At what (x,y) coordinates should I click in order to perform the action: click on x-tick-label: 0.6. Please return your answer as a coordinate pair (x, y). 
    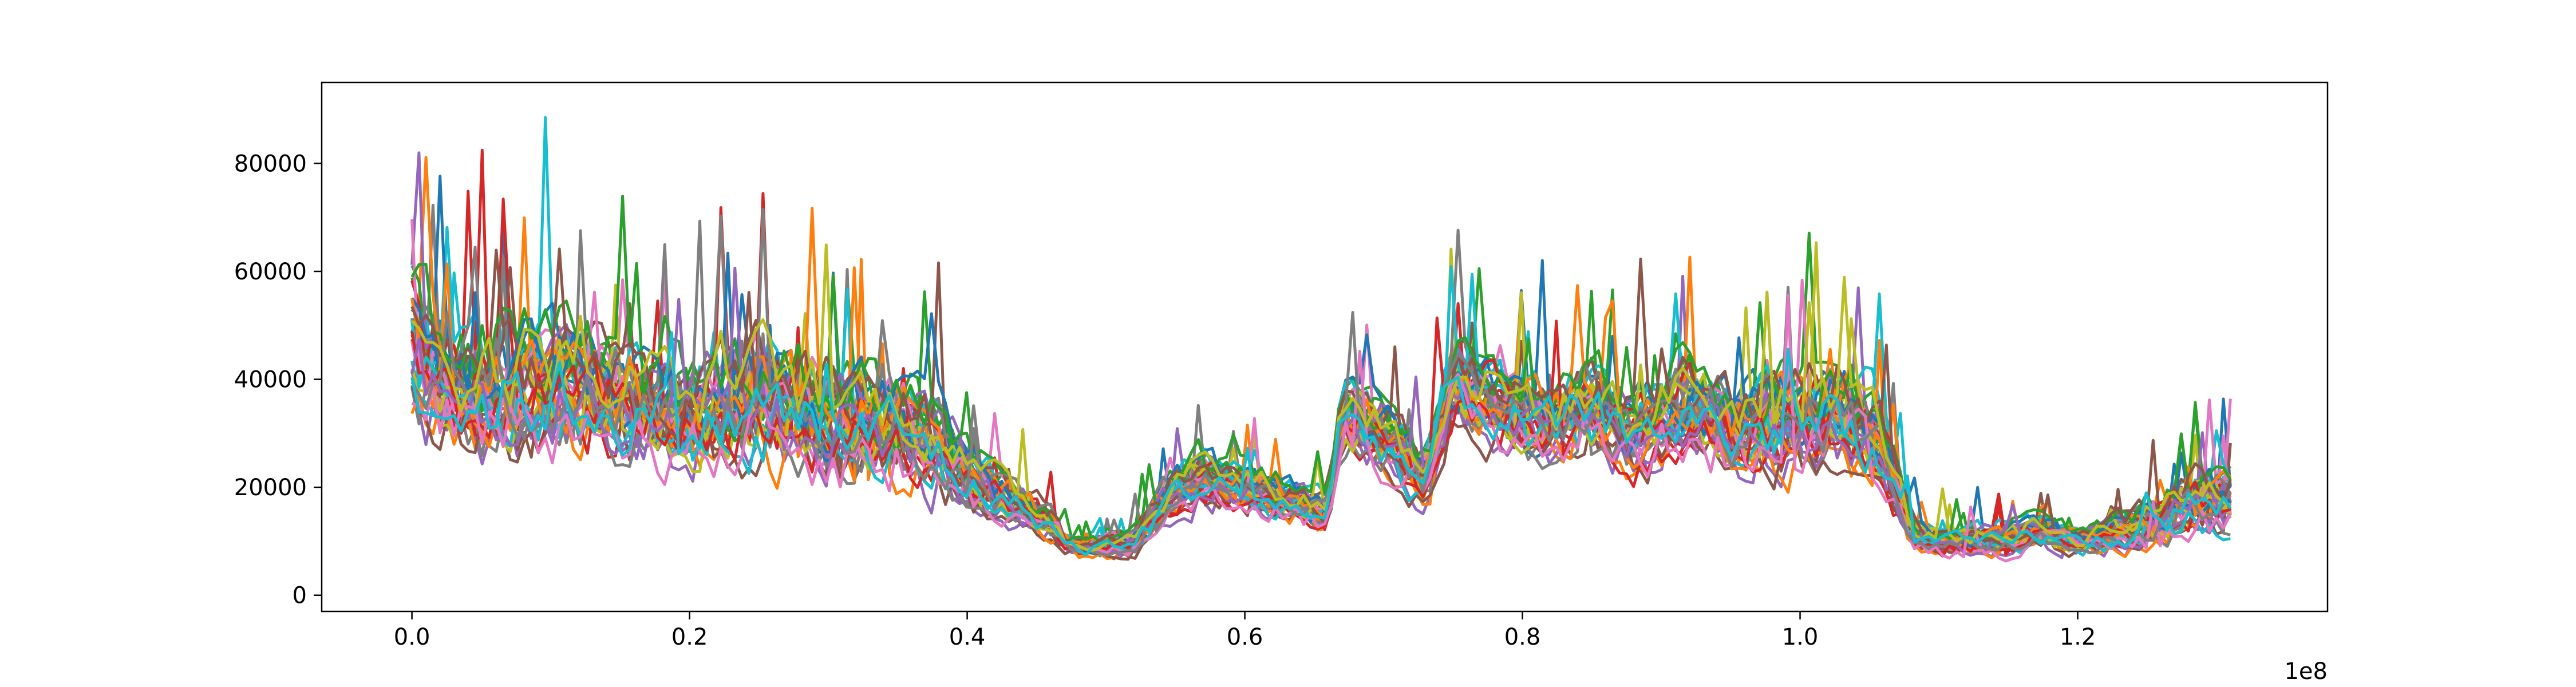
    Looking at the image, I should click on (1245, 637).